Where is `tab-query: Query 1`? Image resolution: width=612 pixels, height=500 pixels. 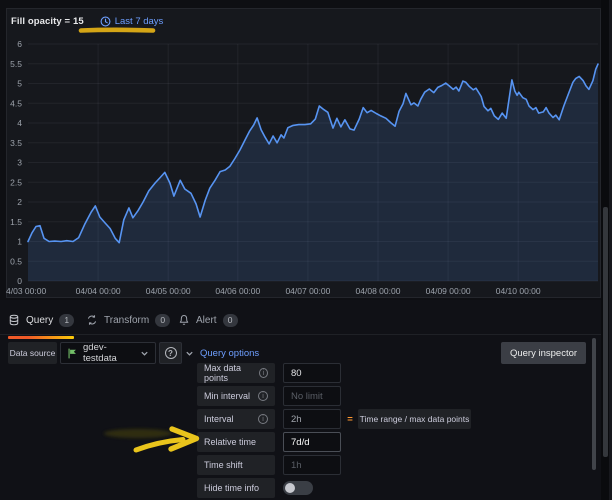 tab-query: Query 1 is located at coordinates (41, 323).